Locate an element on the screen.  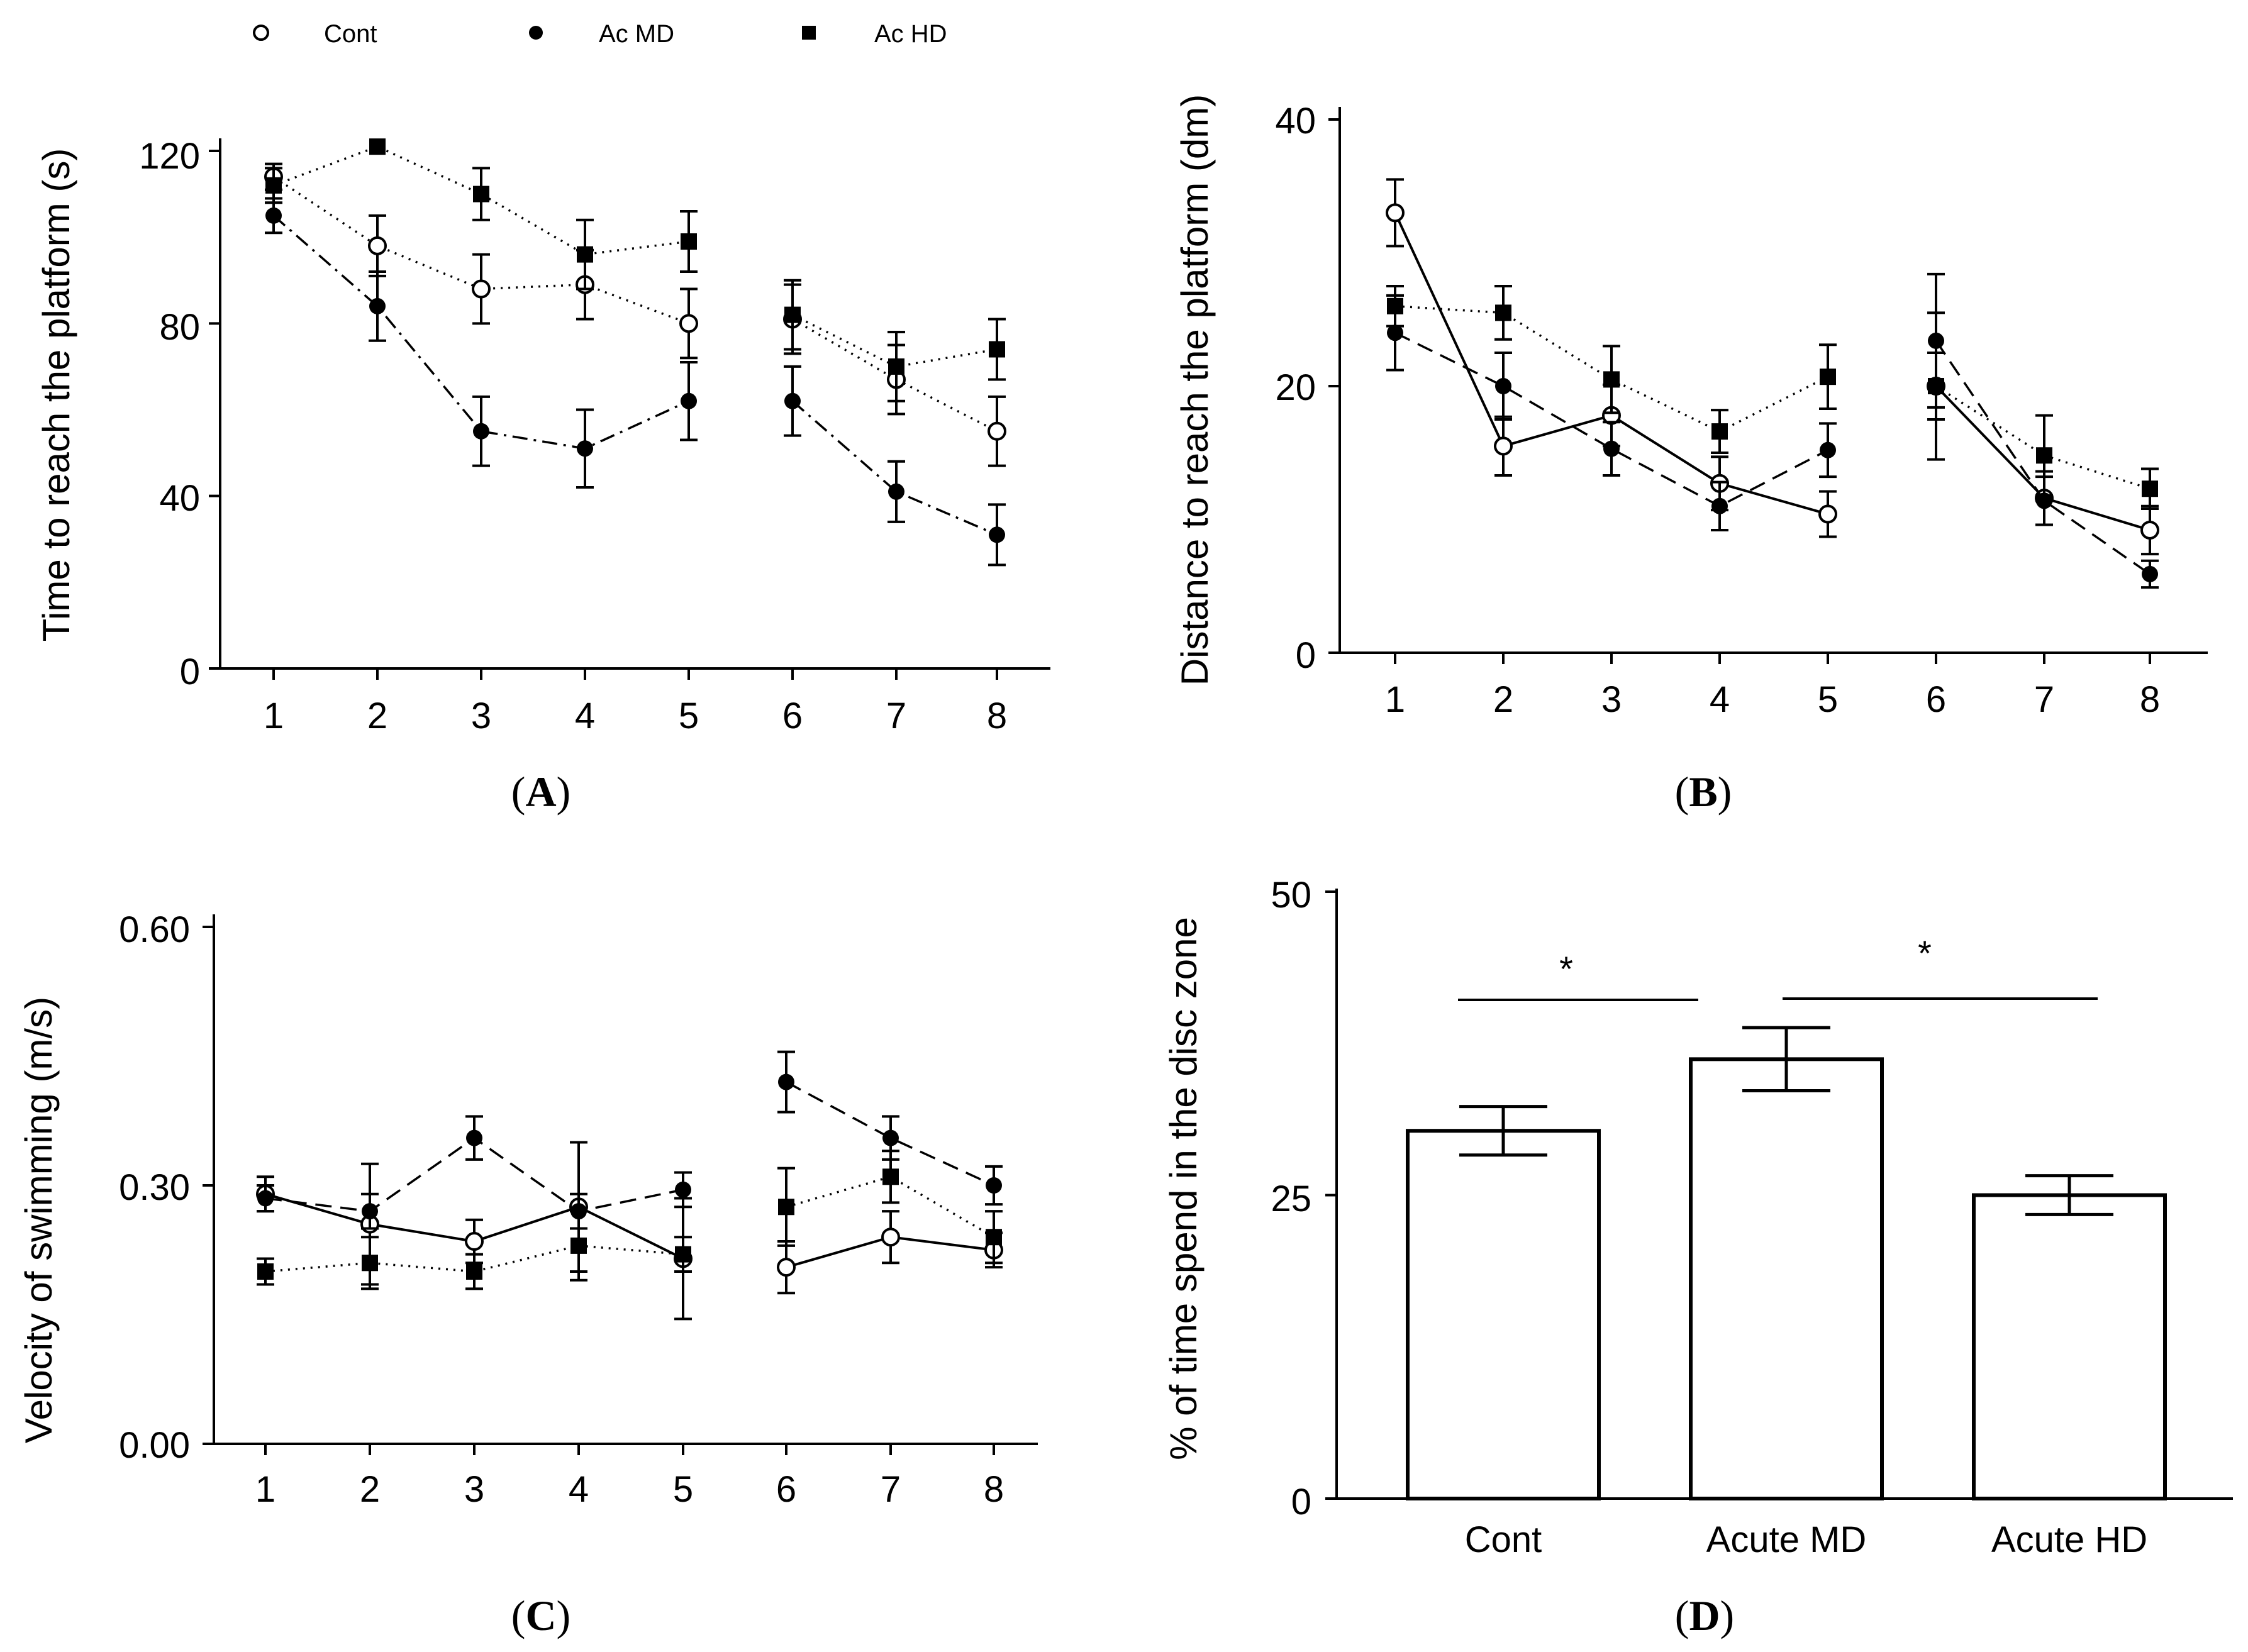
series-cont is located at coordinates (635, 314).